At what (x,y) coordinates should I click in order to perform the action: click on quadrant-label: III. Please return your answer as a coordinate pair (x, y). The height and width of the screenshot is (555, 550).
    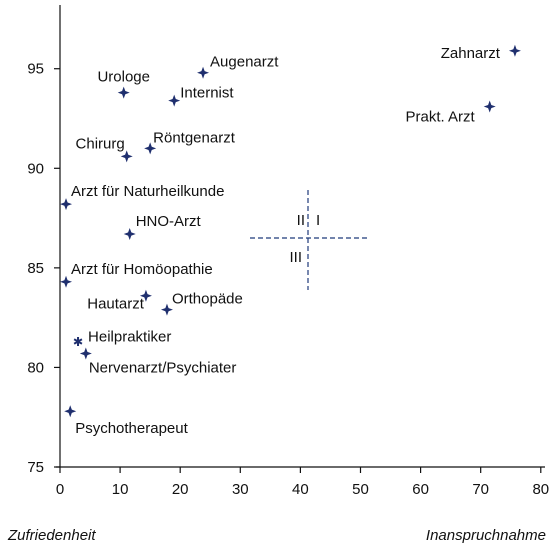
    Looking at the image, I should click on (295, 257).